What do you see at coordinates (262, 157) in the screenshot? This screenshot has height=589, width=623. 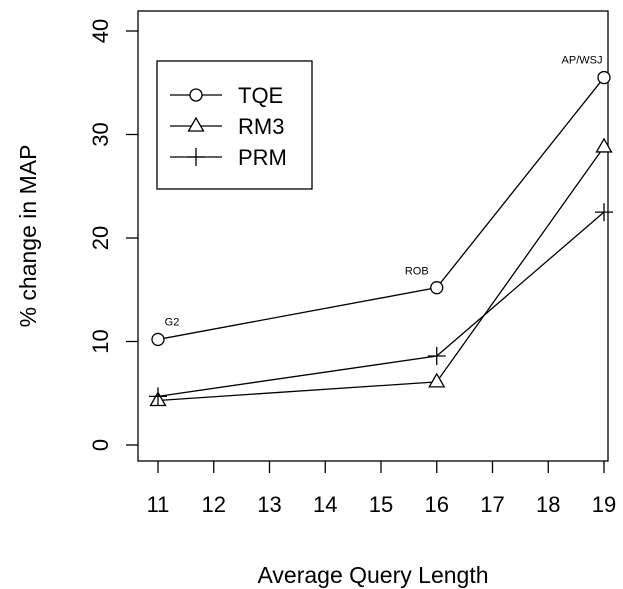 I see `legend-label: PRM` at bounding box center [262, 157].